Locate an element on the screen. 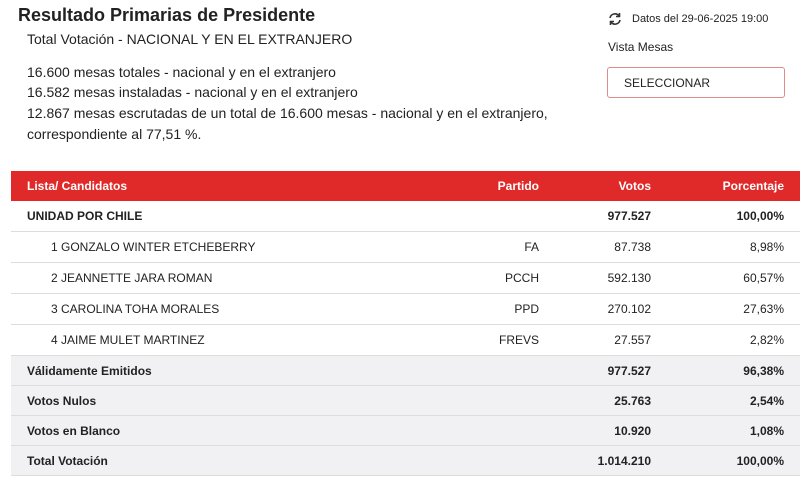 Image resolution: width=809 pixels, height=485 pixels. cell: 27,63% is located at coordinates (763, 309).